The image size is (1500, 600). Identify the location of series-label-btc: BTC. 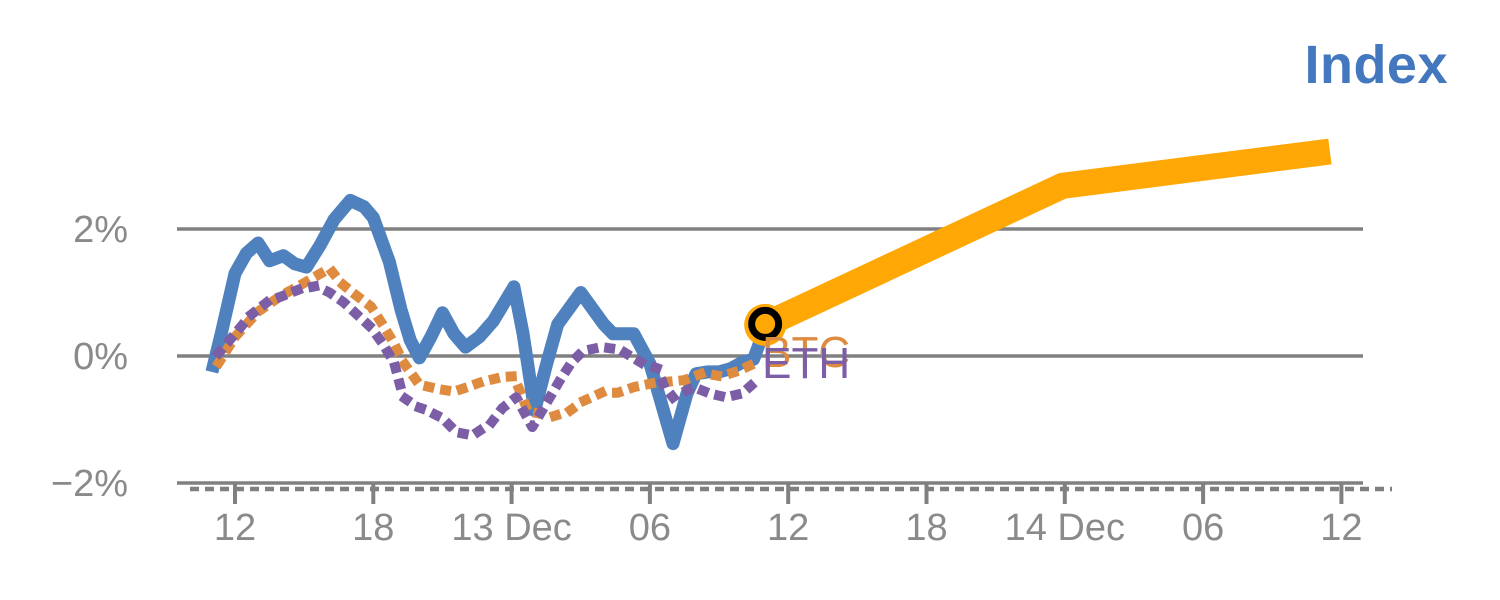
(806, 352).